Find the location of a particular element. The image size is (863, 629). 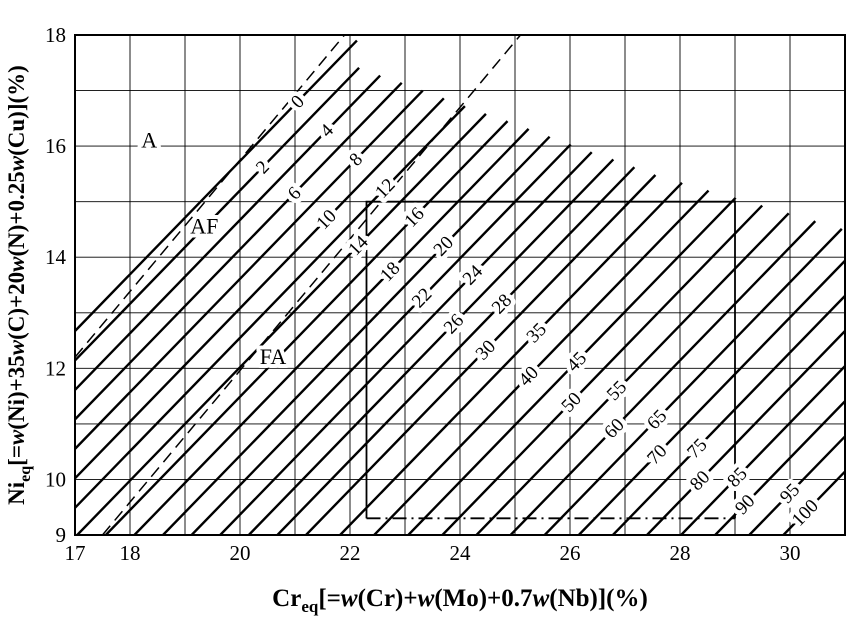

y-axis-tick-labels: 9 10 12 14 16 18 is located at coordinates (56, 285).